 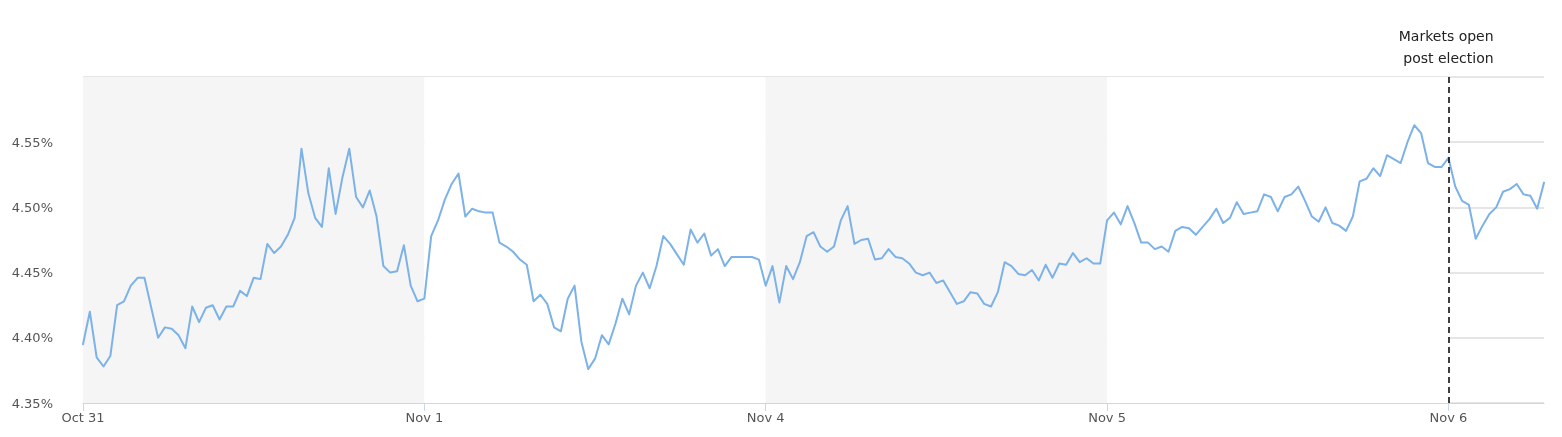 What do you see at coordinates (32, 142) in the screenshot?
I see `y-tick-label: 4.55%` at bounding box center [32, 142].